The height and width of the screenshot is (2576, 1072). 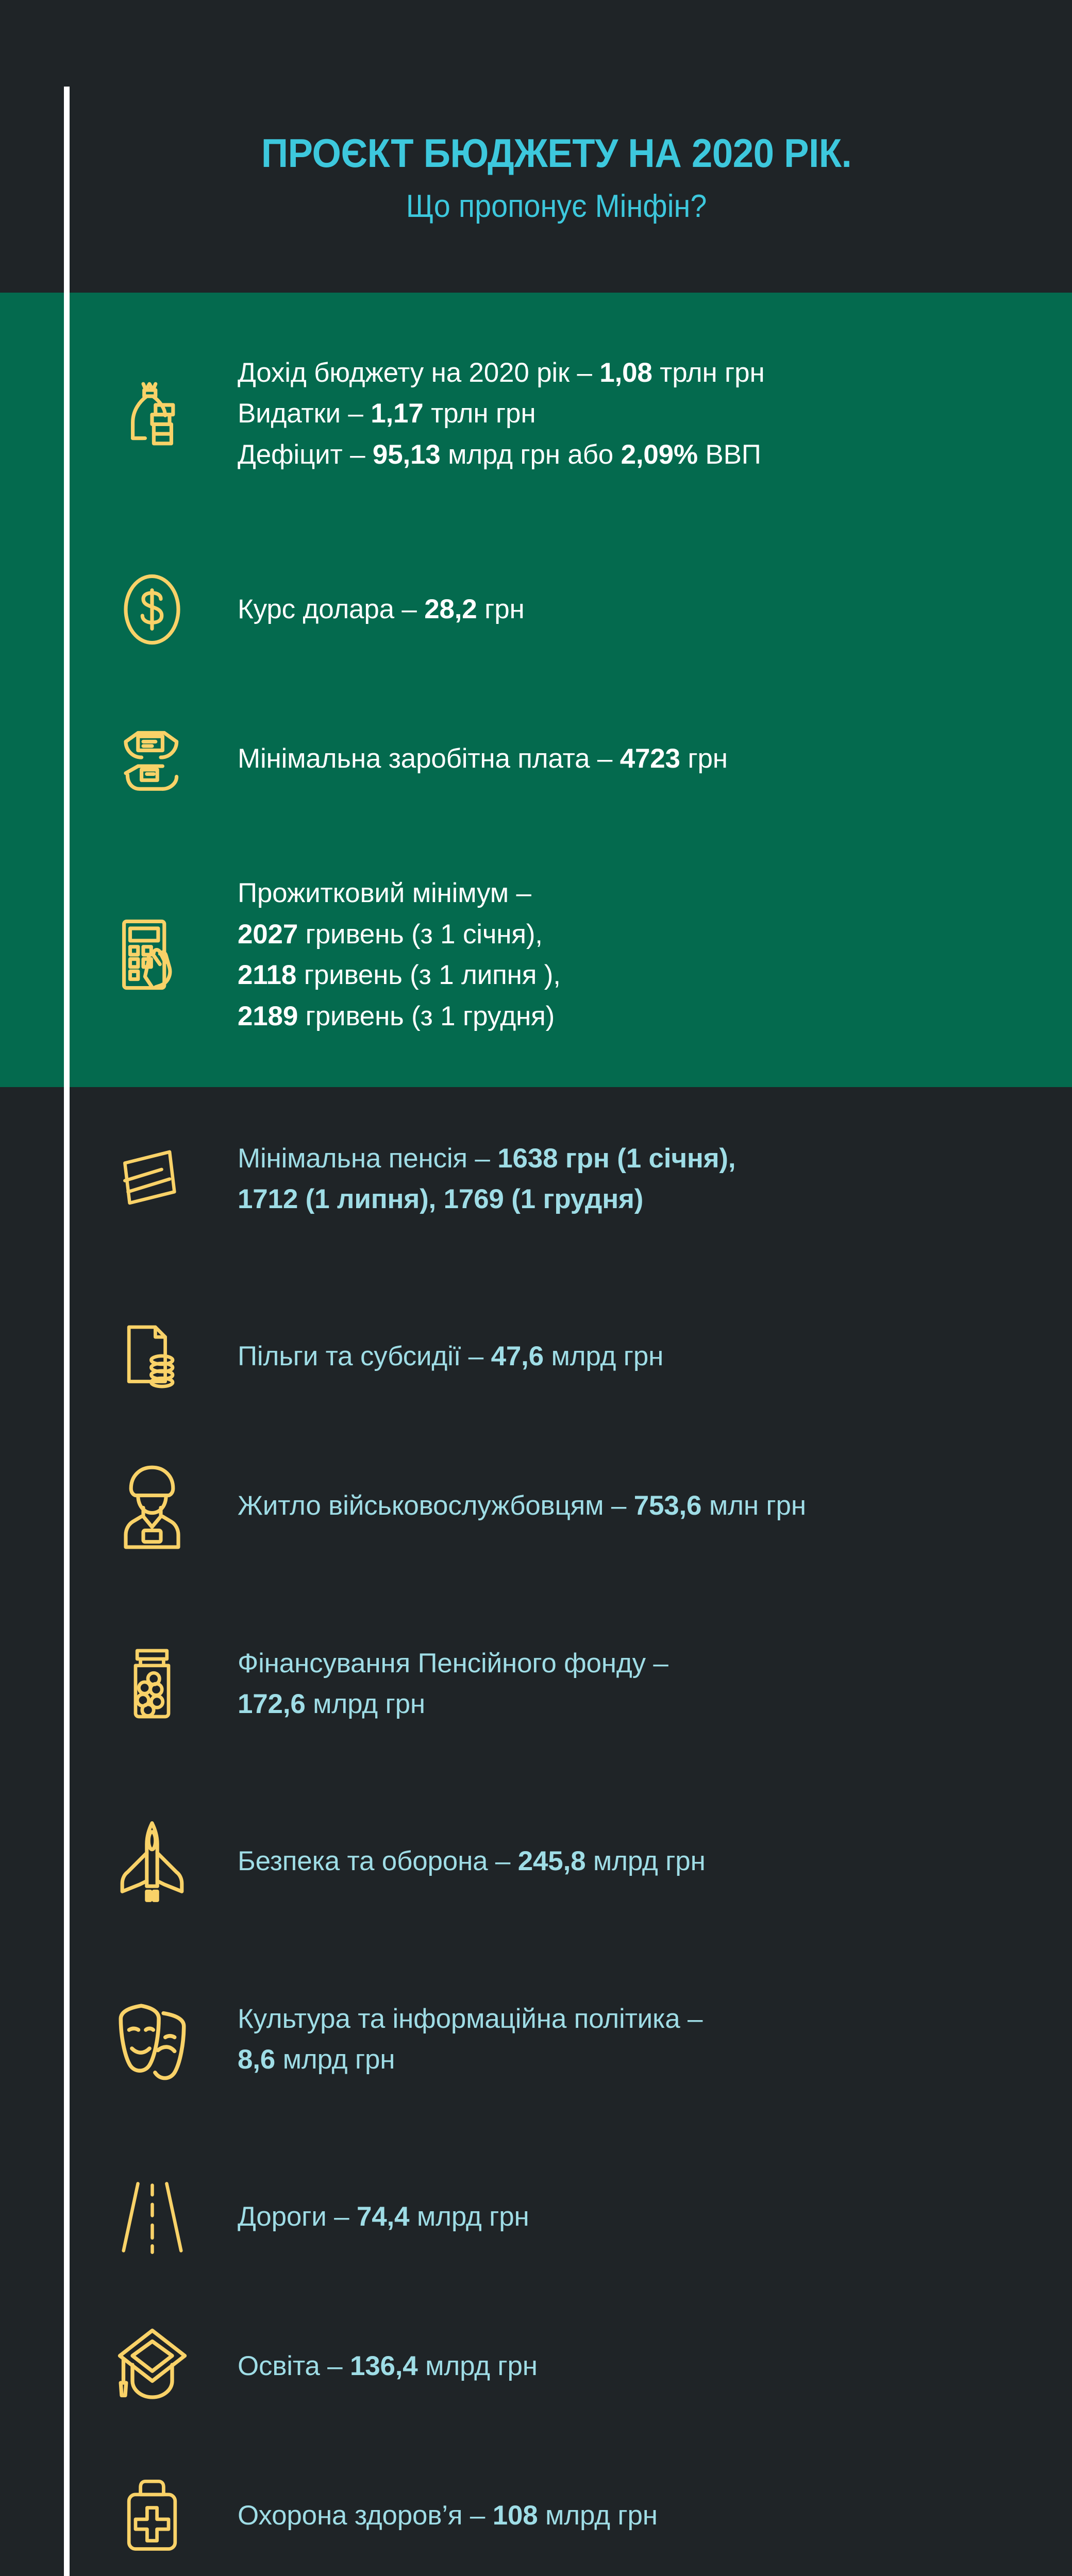 What do you see at coordinates (436, 1505) in the screenshot?
I see `row-label: Житло військовослужбовцям –` at bounding box center [436, 1505].